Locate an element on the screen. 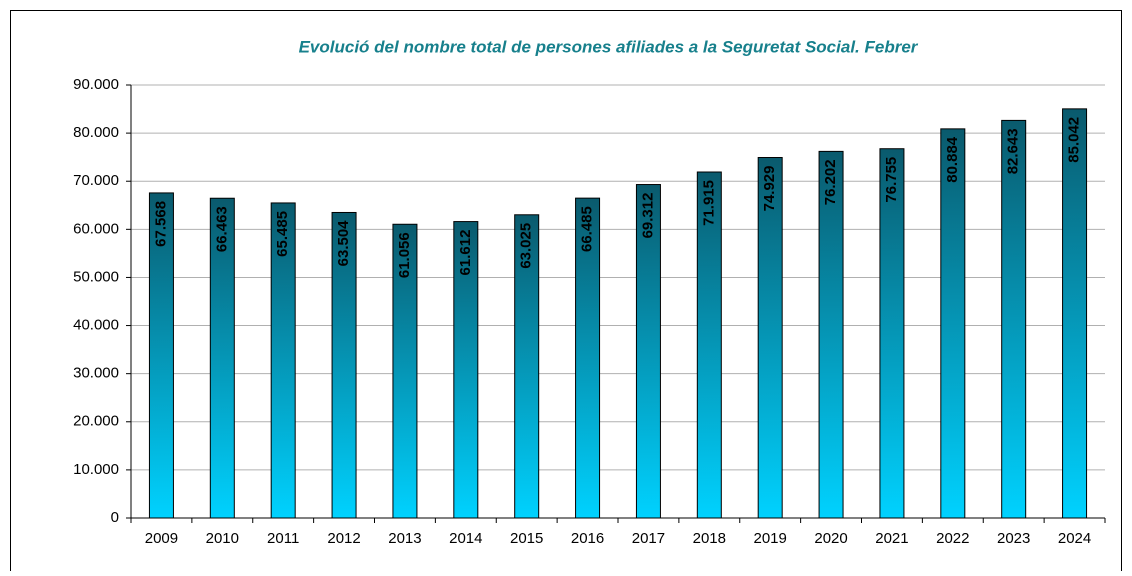  x-tick-label: 2012 is located at coordinates (343, 538).